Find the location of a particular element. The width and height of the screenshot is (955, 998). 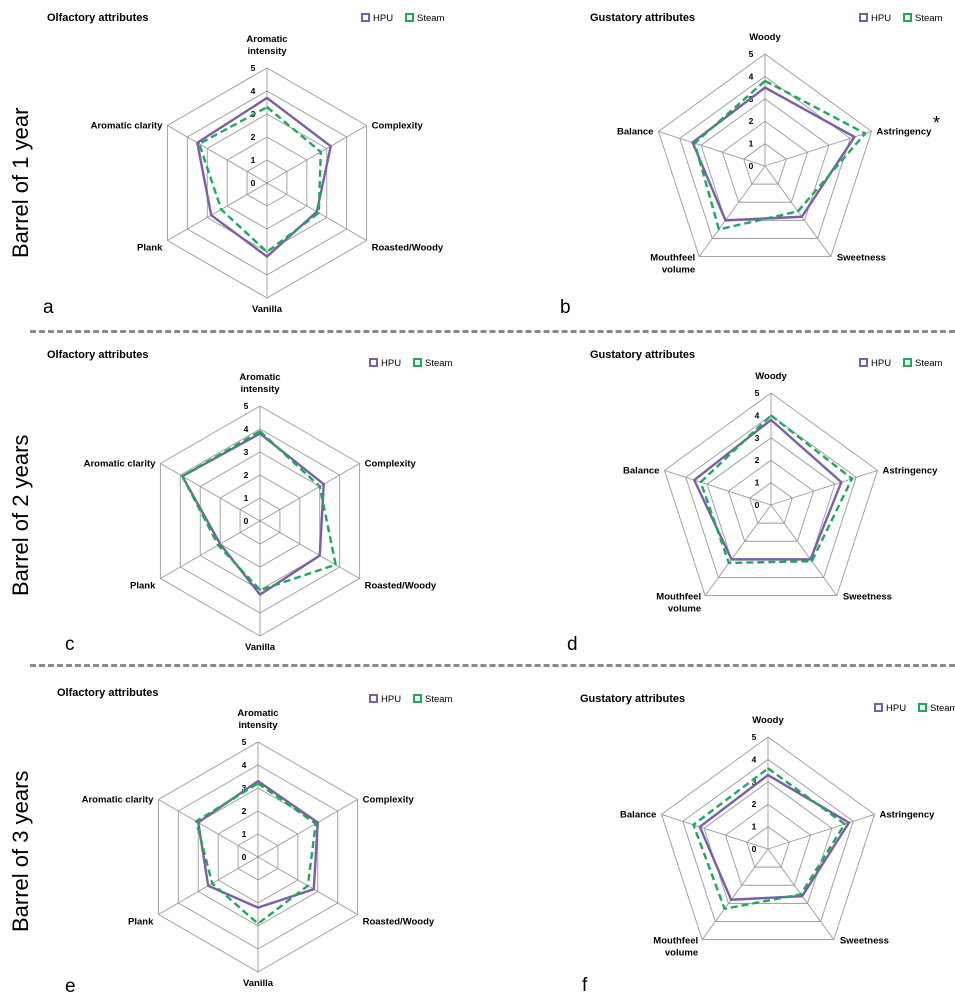

axis-label-plank: Plank is located at coordinates (141, 922).